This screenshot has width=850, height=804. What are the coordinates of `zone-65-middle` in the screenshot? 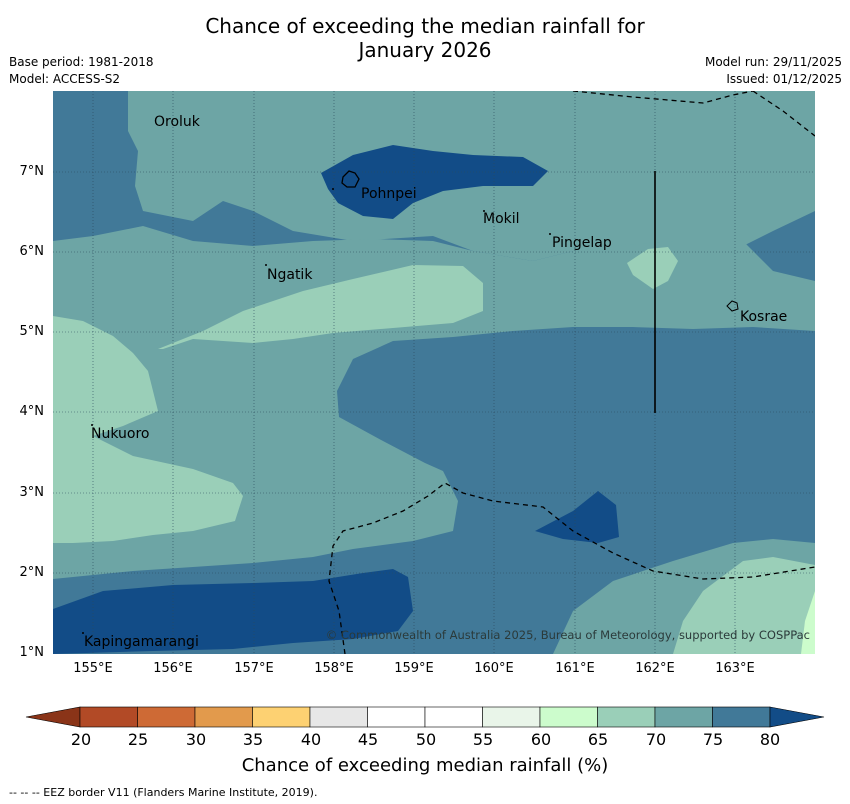 It's located at (320, 307).